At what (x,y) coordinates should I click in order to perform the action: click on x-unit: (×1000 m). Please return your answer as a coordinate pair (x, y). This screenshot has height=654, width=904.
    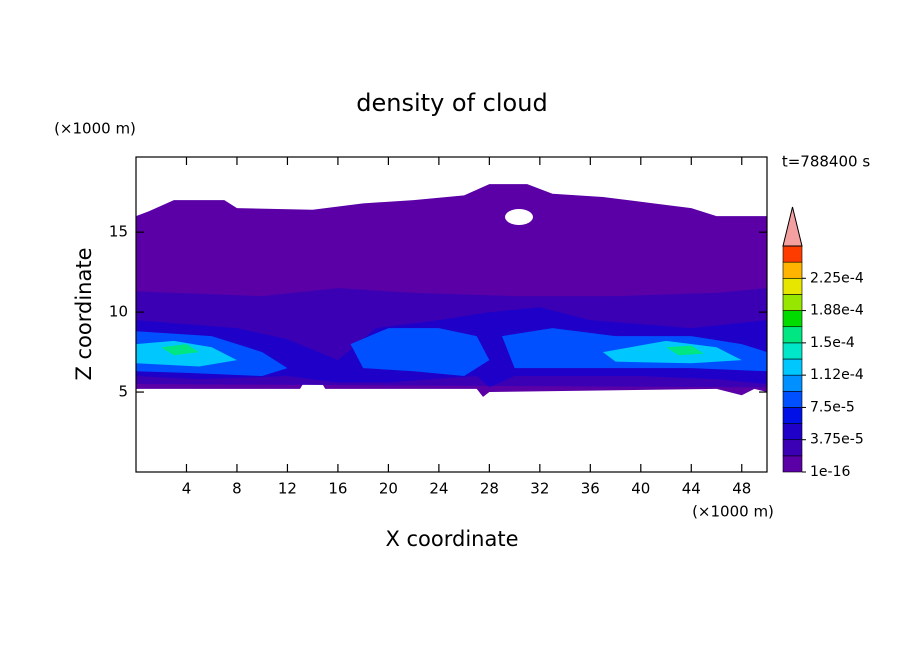
    Looking at the image, I should click on (733, 512).